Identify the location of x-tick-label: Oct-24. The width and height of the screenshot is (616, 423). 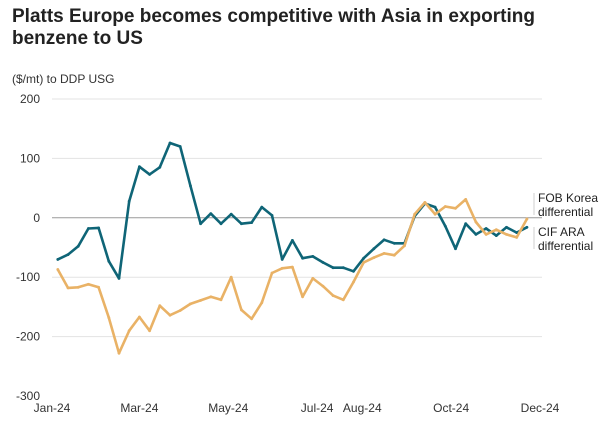
(451, 408).